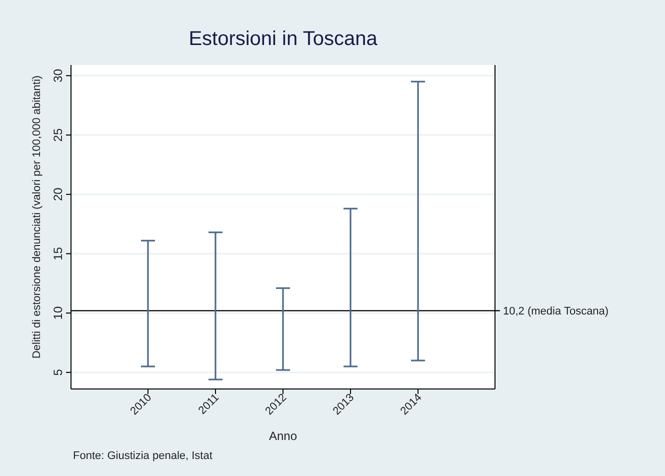 The height and width of the screenshot is (476, 665). What do you see at coordinates (58, 194) in the screenshot?
I see `y-tick-label: 20` at bounding box center [58, 194].